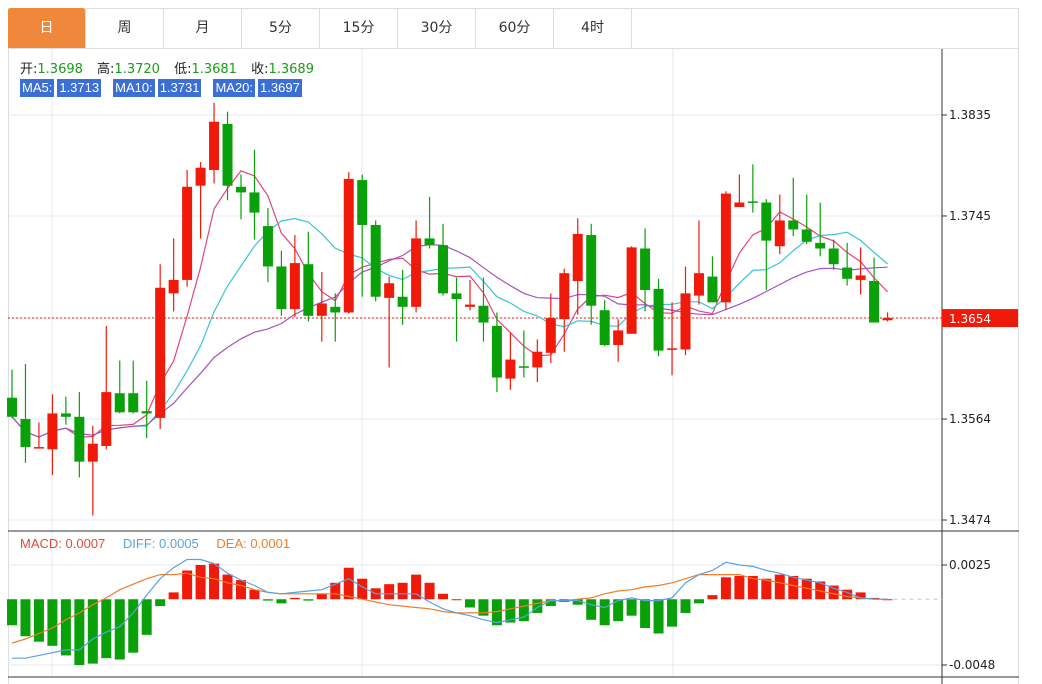  What do you see at coordinates (60, 69) in the screenshot?
I see `open-value: 1.3698` at bounding box center [60, 69].